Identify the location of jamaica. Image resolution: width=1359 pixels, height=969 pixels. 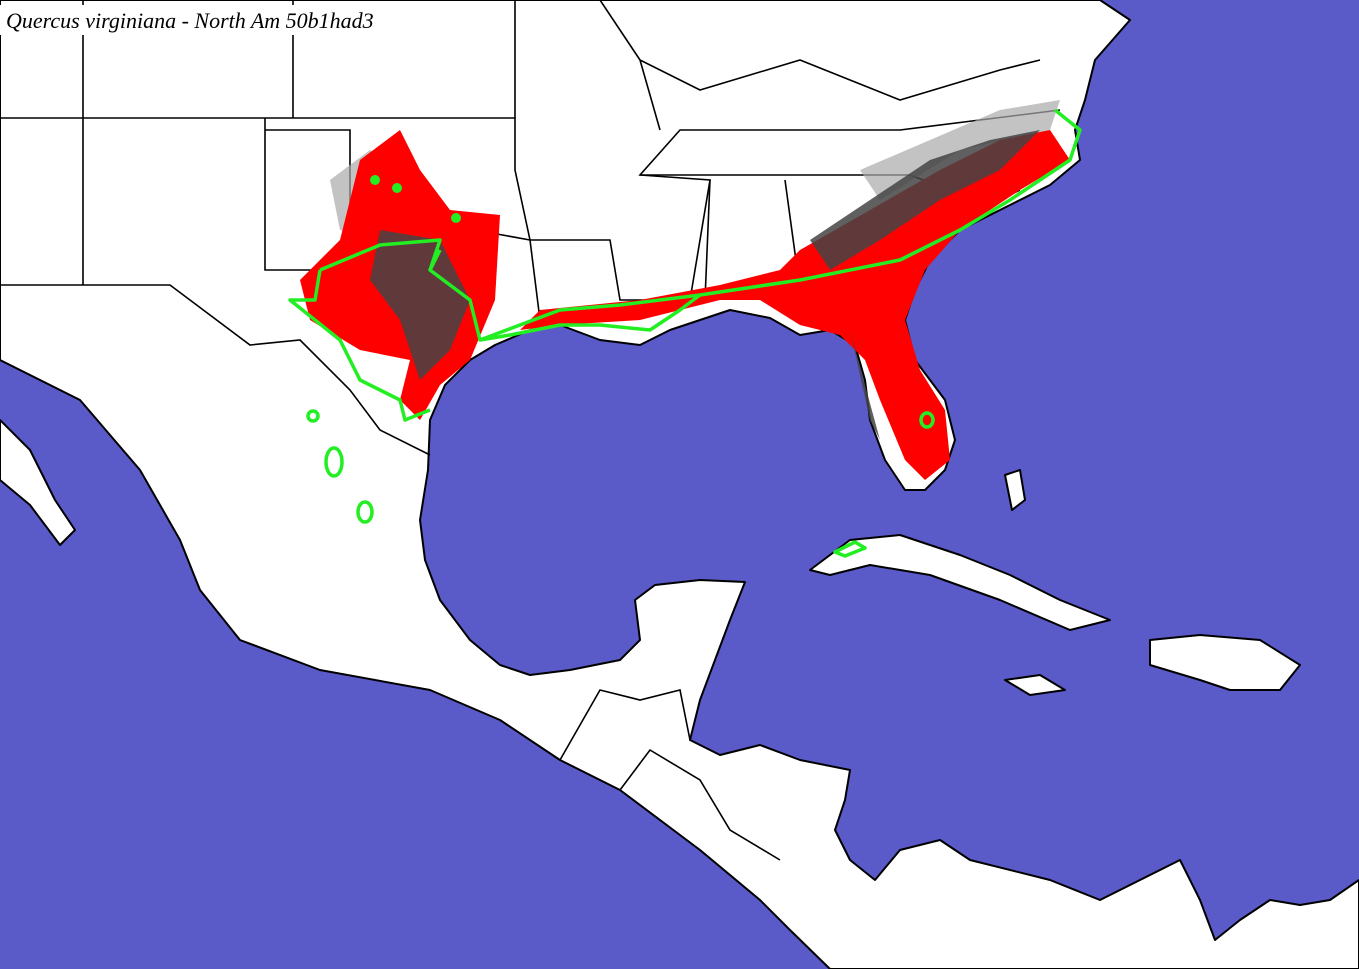
(1035, 685).